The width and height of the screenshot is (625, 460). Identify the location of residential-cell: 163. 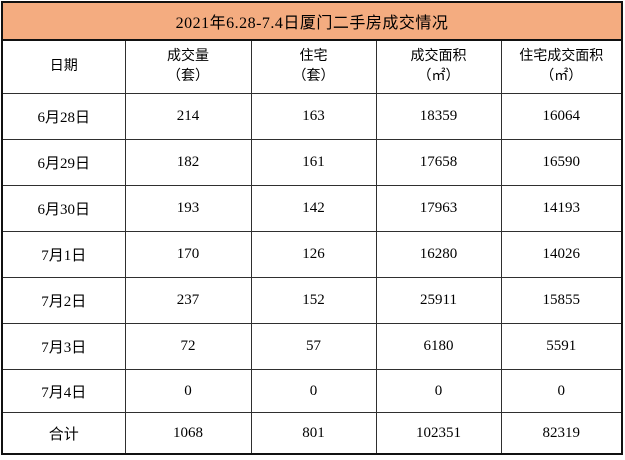
(313, 116).